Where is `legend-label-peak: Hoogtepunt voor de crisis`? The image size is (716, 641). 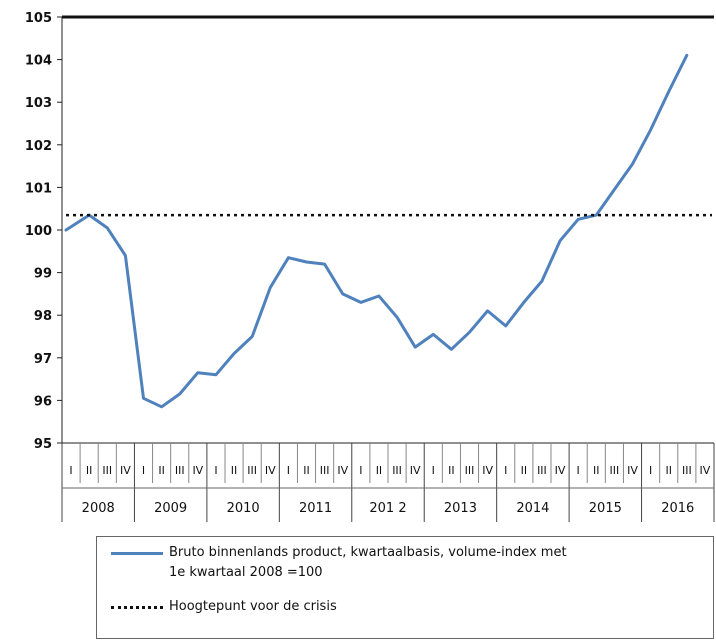
legend-label-peak: Hoogtepunt voor de crisis is located at coordinates (253, 606).